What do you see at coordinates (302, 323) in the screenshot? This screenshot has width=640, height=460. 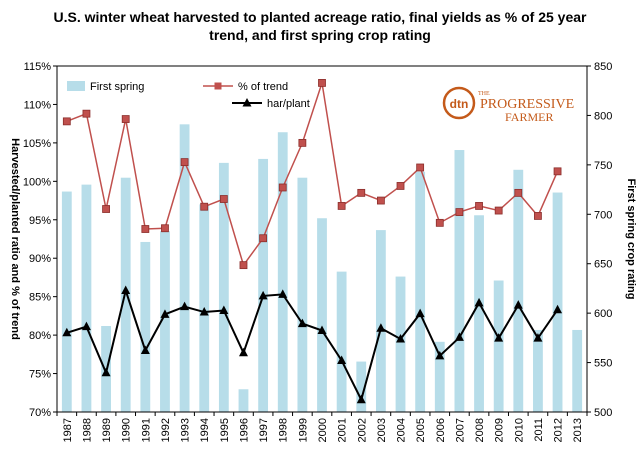 I see `point-har-plant-1999` at bounding box center [302, 323].